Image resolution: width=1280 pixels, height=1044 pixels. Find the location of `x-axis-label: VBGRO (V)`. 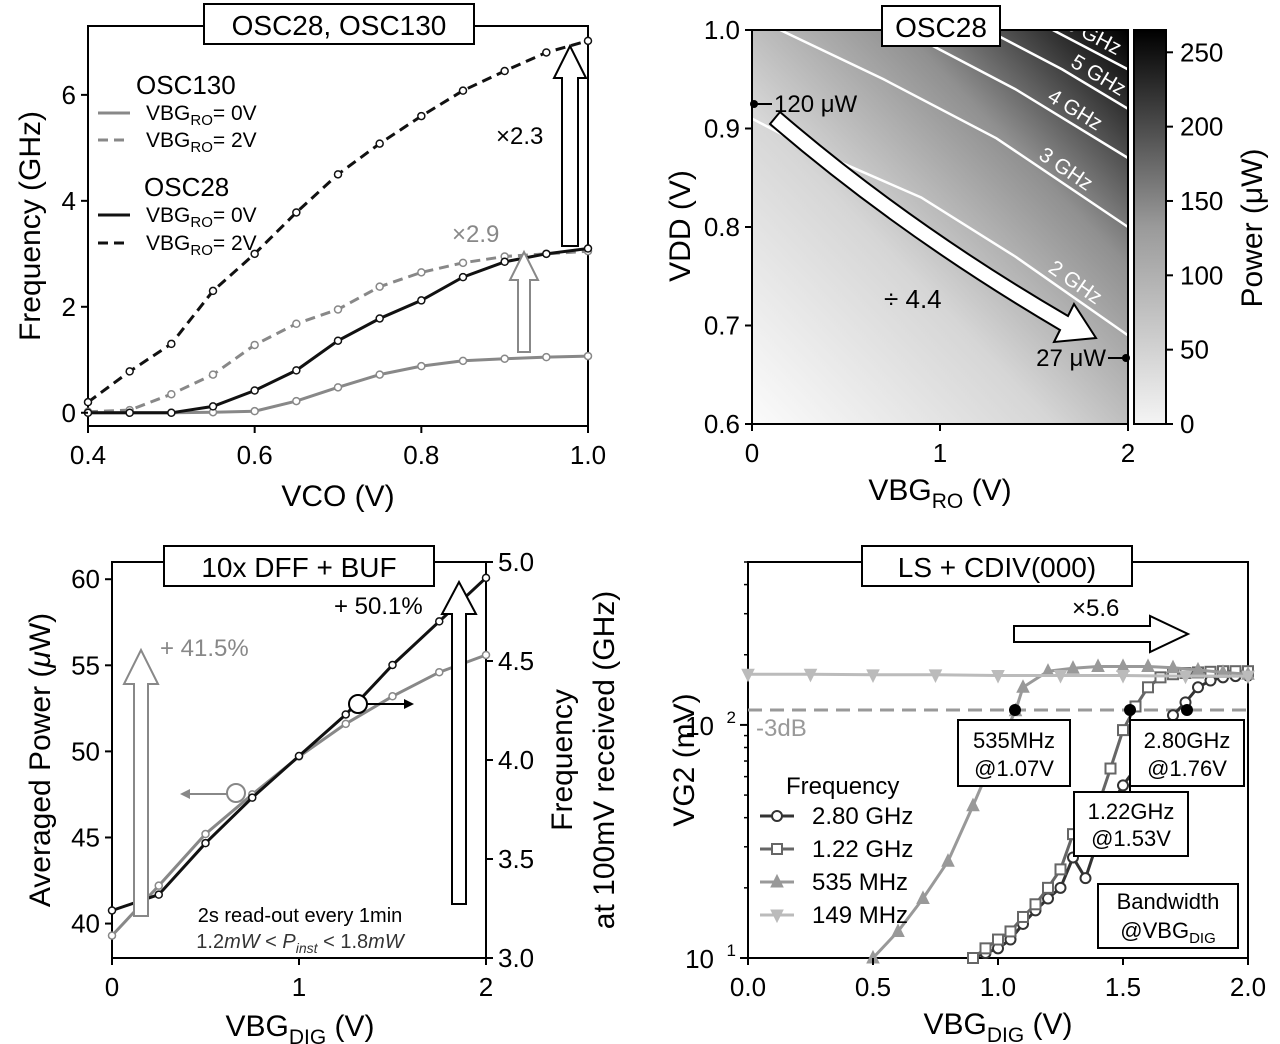

x-axis-label: VBGRO (V) is located at coordinates (939, 493).